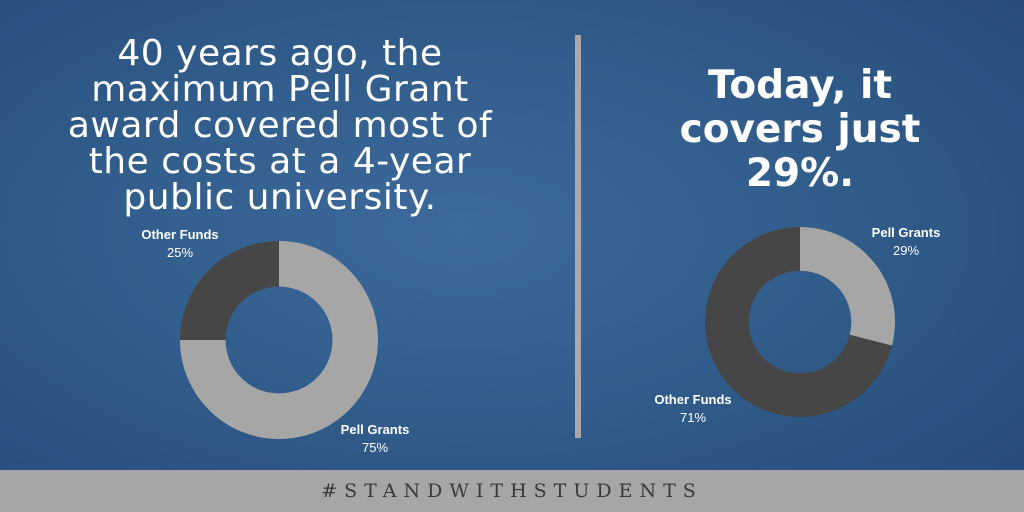  Describe the element at coordinates (906, 250) in the screenshot. I see `slice-percent: 29%` at that location.